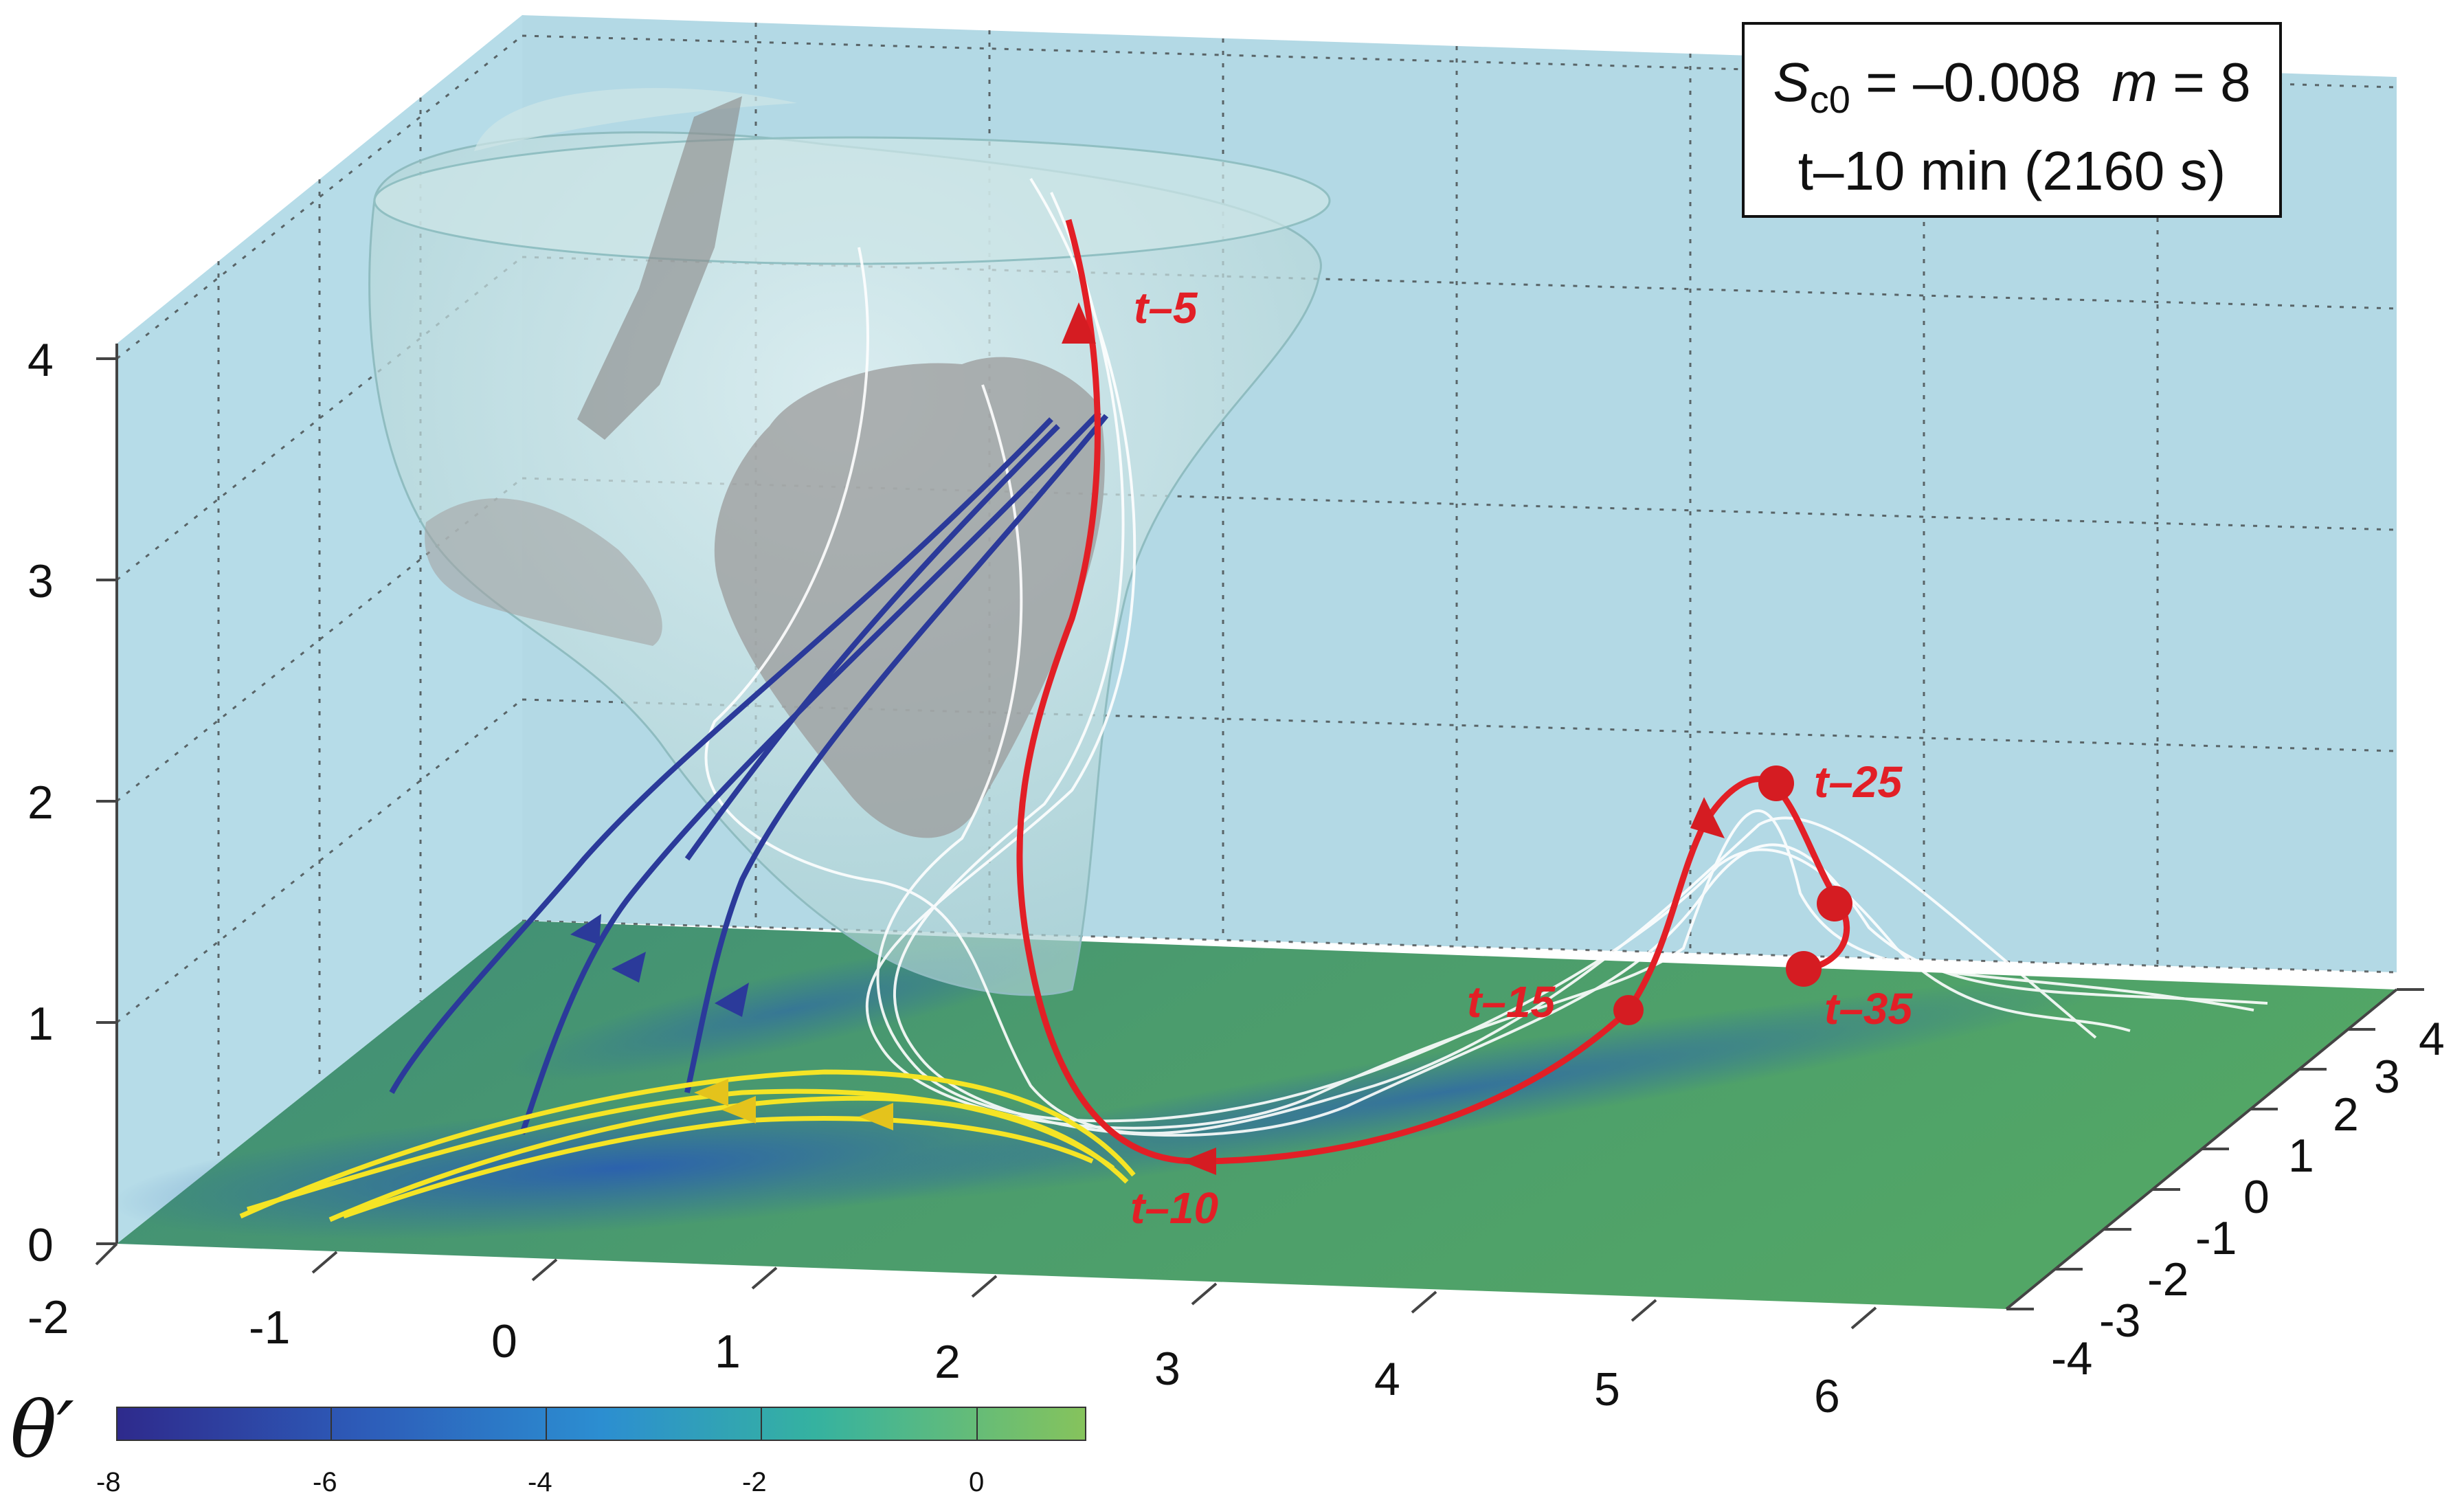  What do you see at coordinates (1858, 782) in the screenshot?
I see `label-t-25: t–25` at bounding box center [1858, 782].